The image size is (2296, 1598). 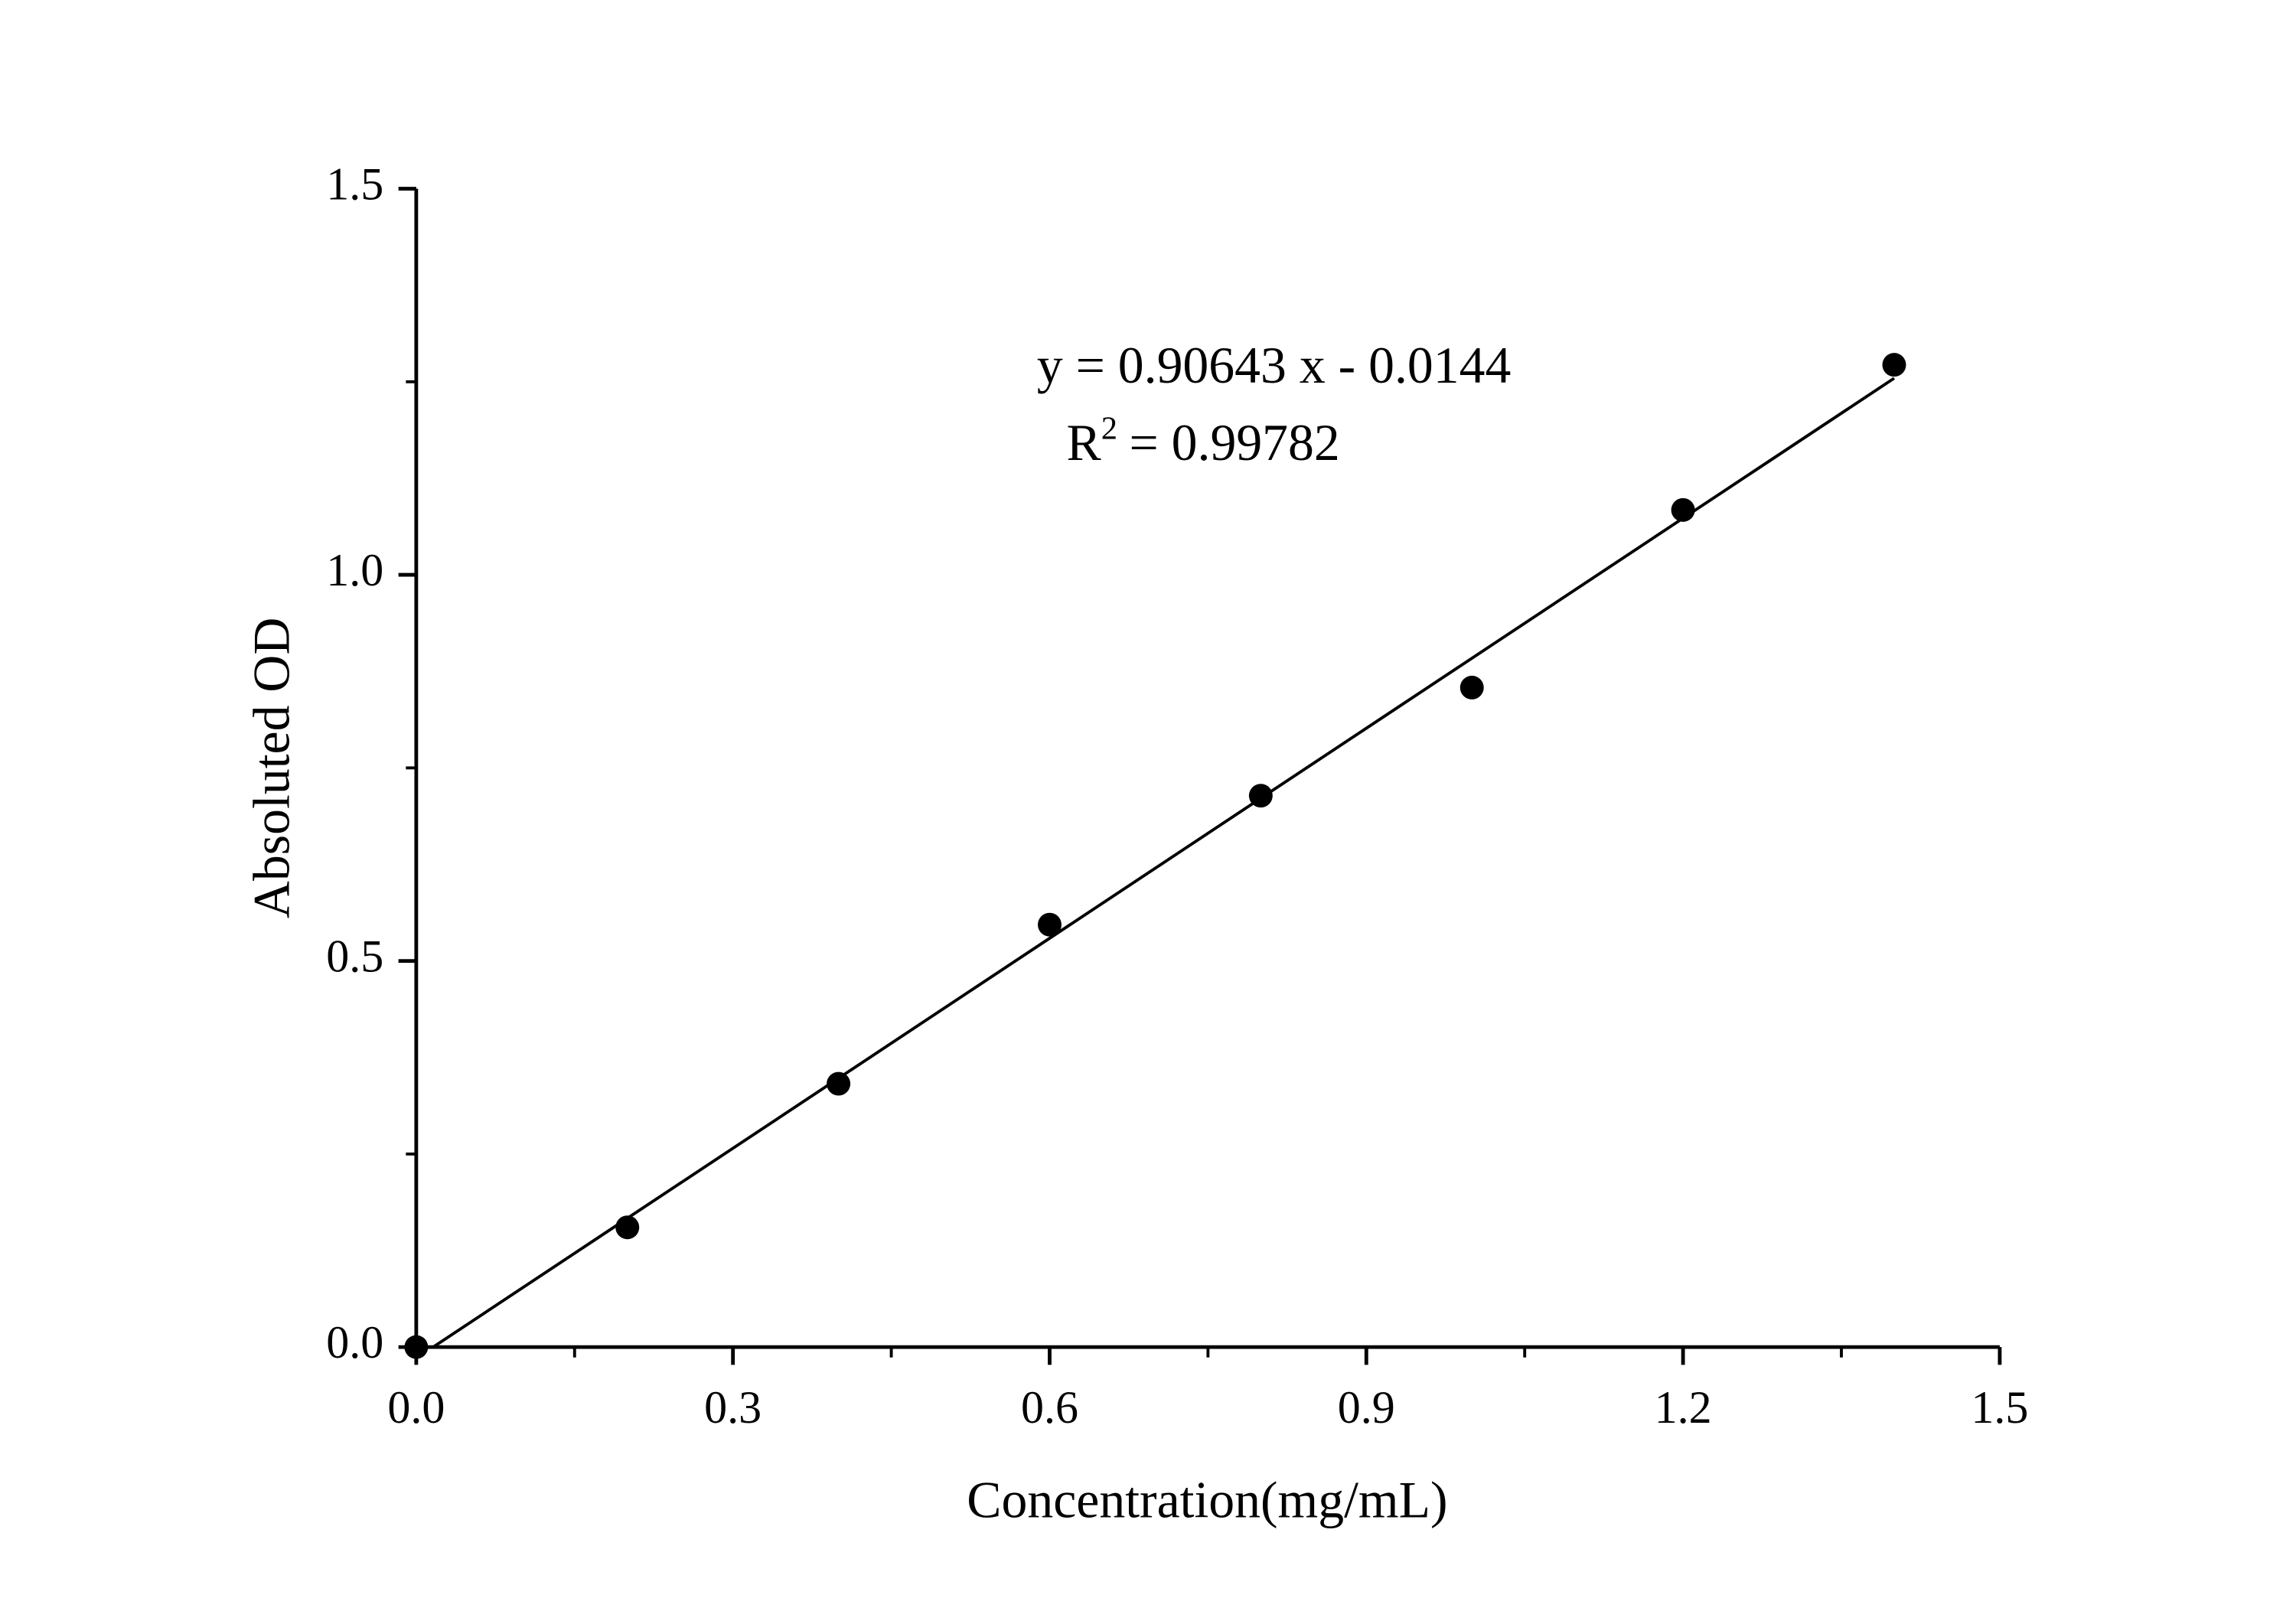 I want to click on y-axis-title: Absoluted OD, so click(x=271, y=768).